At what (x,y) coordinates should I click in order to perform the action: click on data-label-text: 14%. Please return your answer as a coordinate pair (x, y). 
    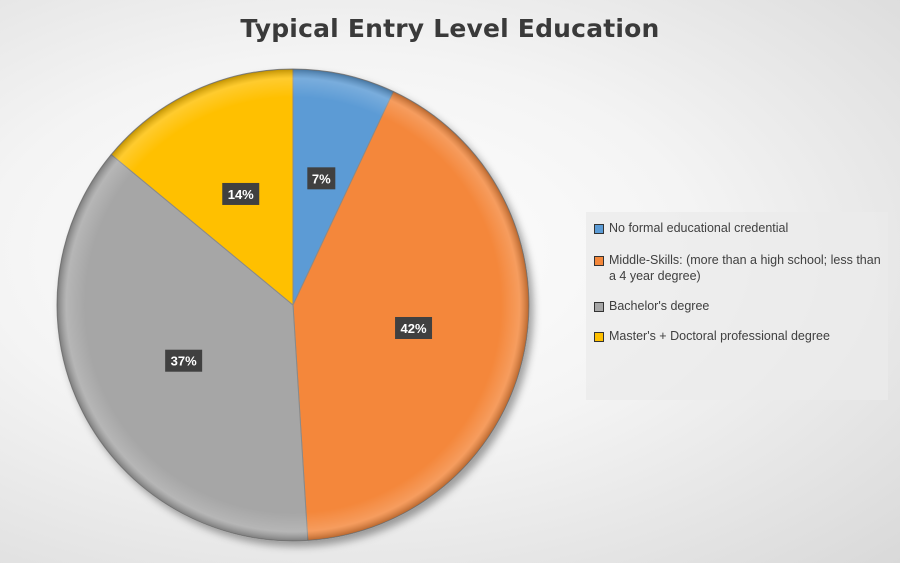
    Looking at the image, I should click on (241, 194).